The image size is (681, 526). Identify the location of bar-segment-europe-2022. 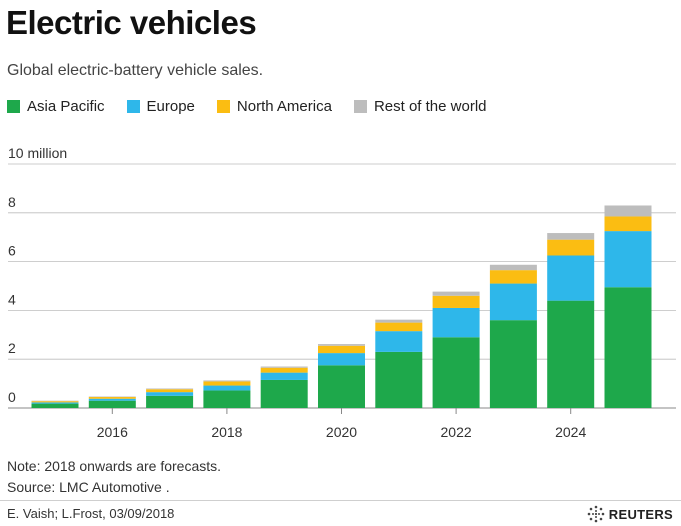
(456, 322).